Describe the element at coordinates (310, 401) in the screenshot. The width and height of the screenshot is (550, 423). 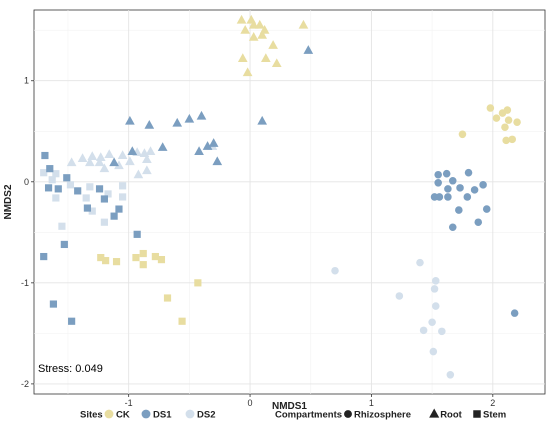
I see `x-axis-ticks: -1 0 1 2` at that location.